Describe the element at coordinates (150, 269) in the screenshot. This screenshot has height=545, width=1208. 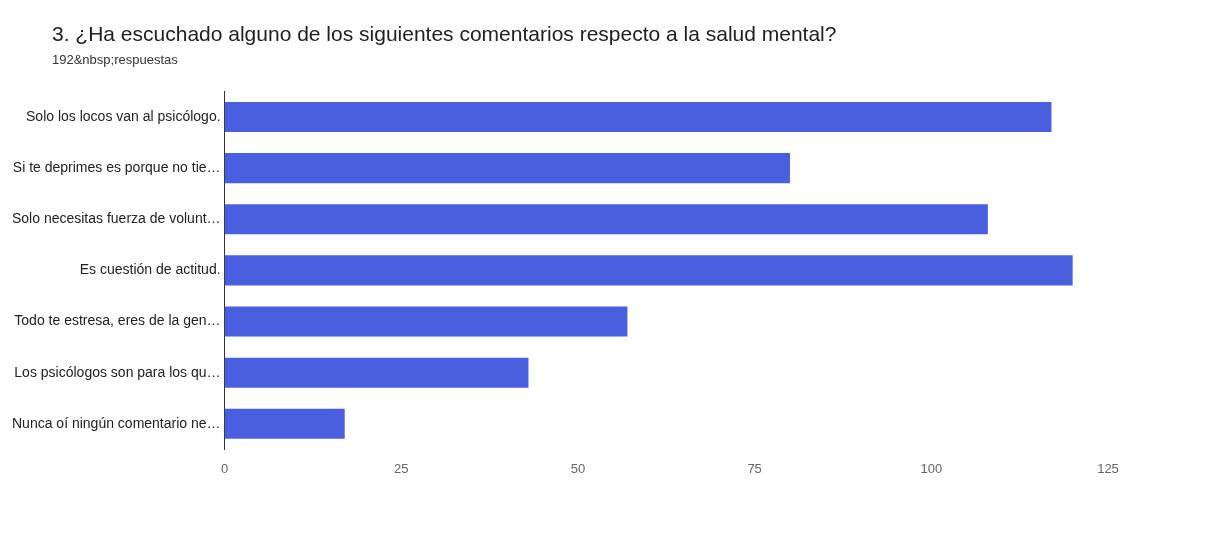
I see `y-tick-label: Es cuestión de actitud.` at that location.